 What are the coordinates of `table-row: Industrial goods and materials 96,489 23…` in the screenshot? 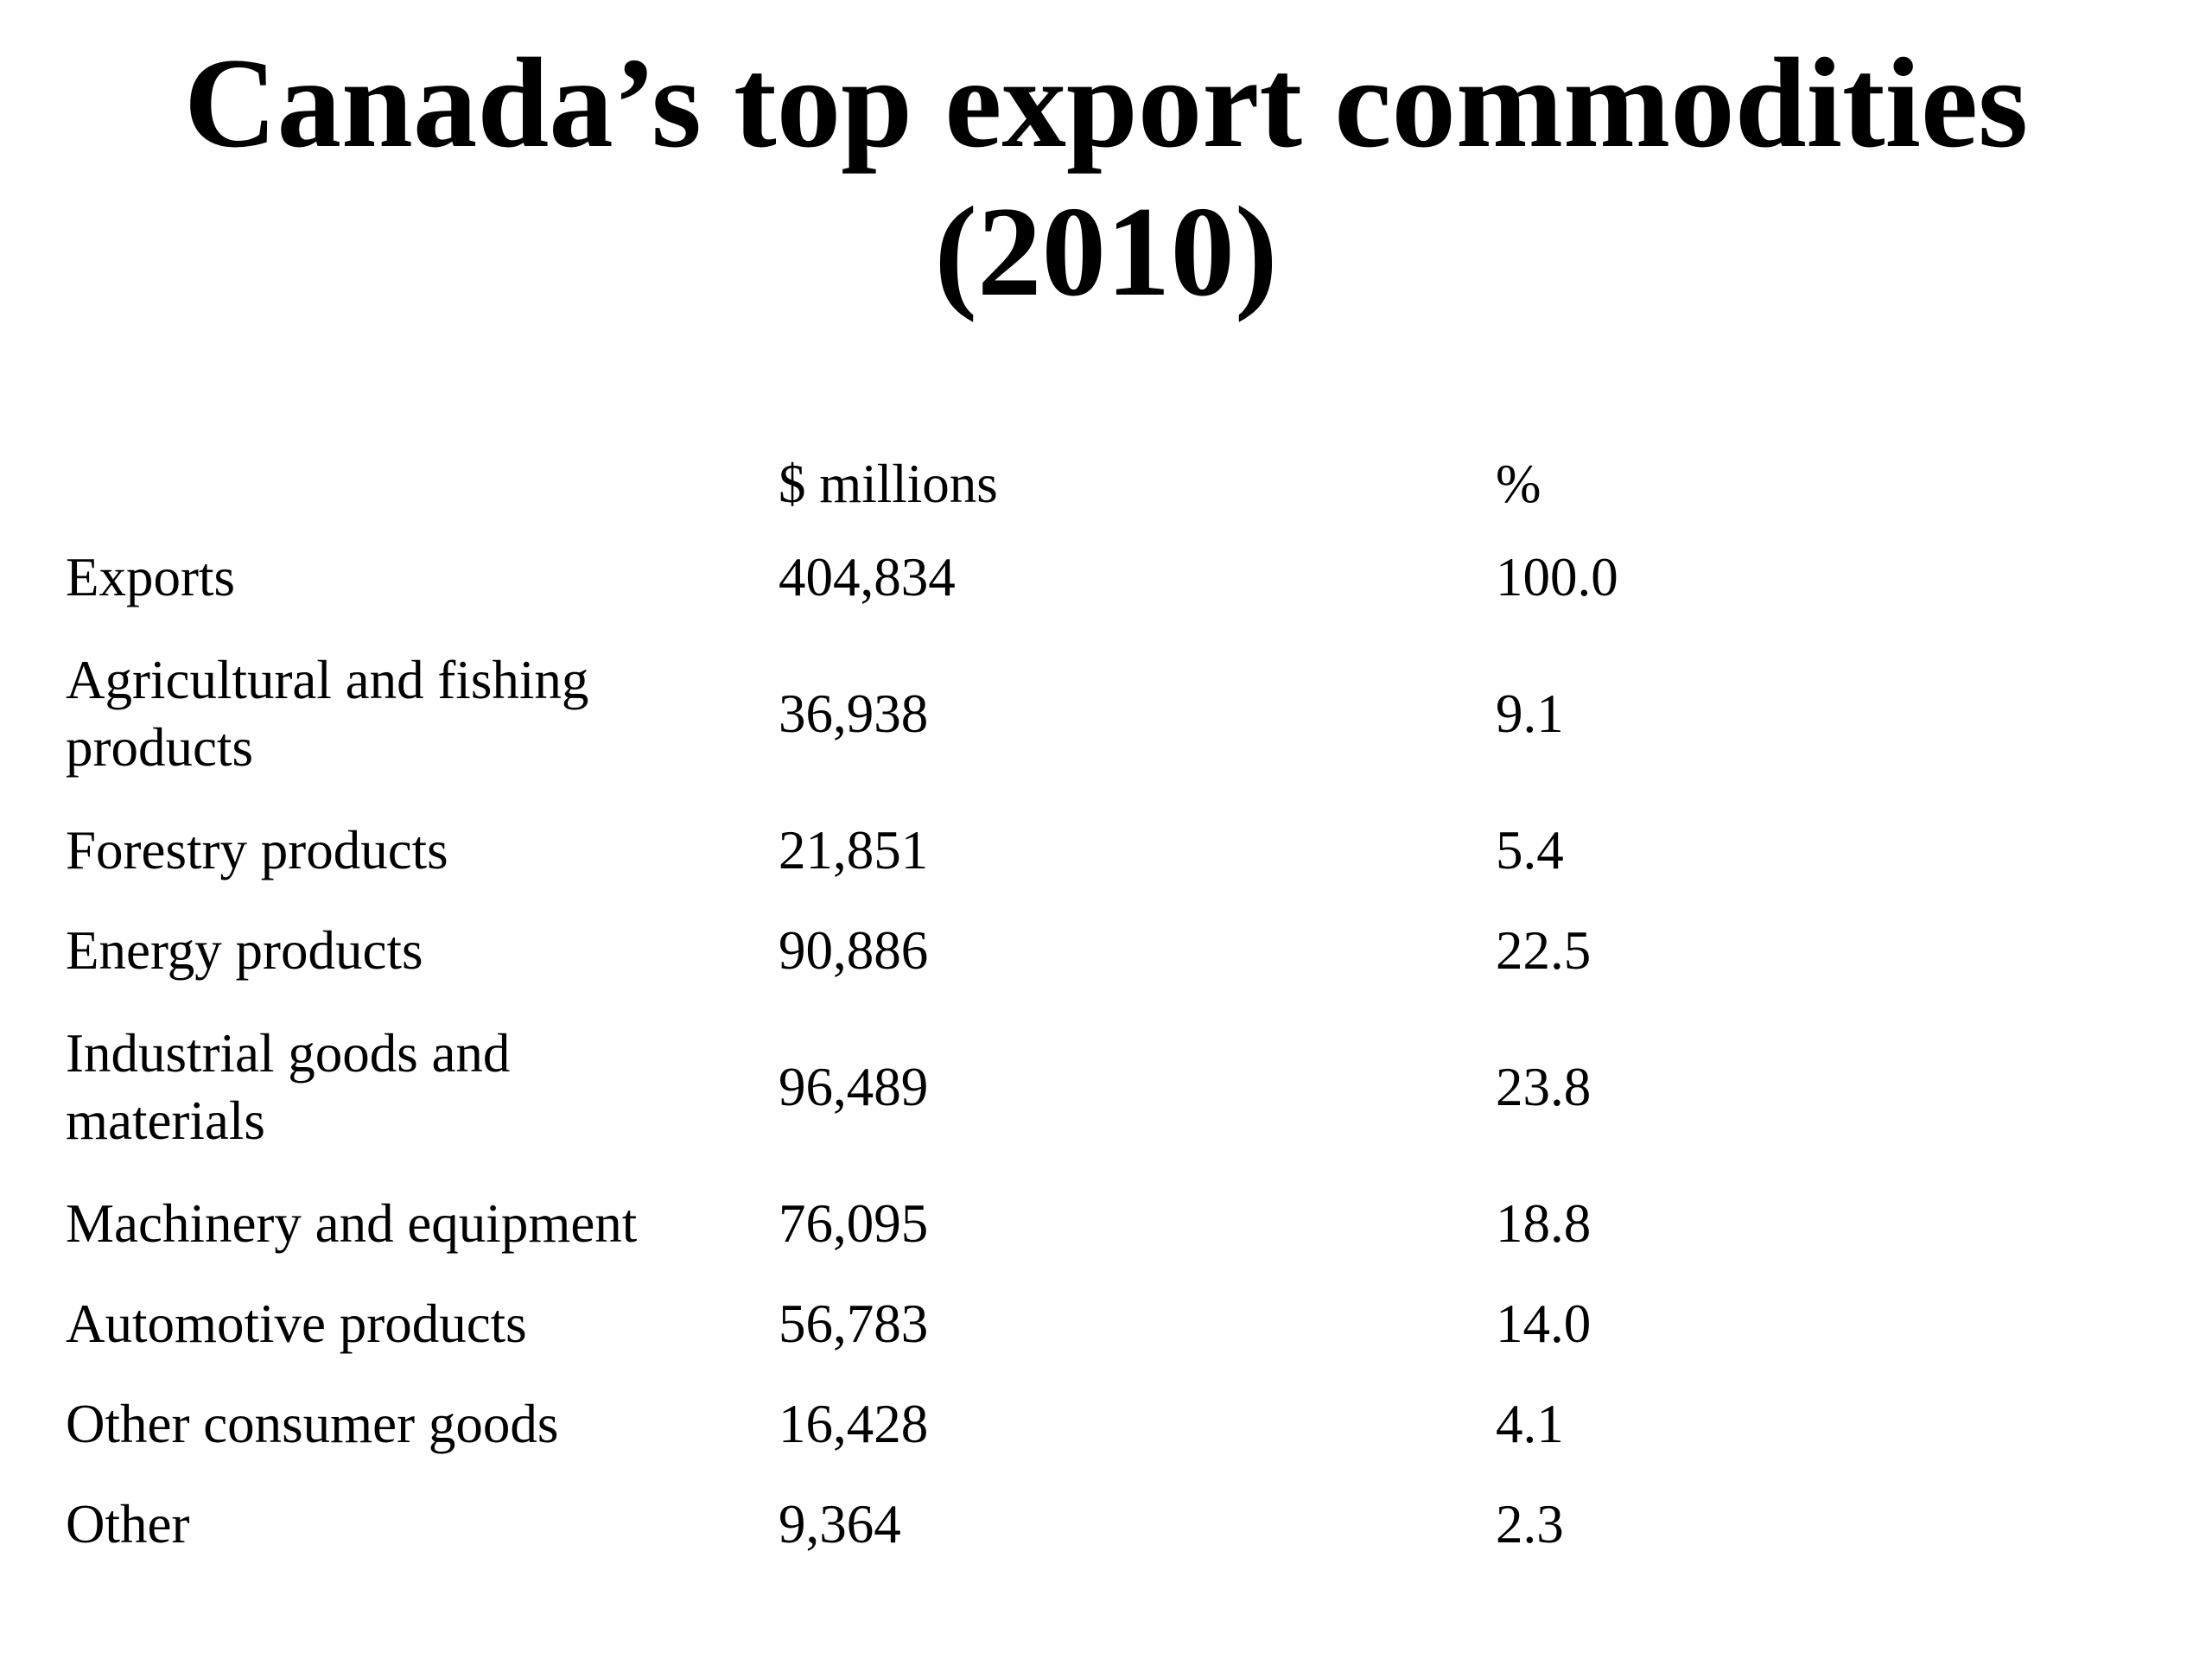 It's located at (1059, 1087).